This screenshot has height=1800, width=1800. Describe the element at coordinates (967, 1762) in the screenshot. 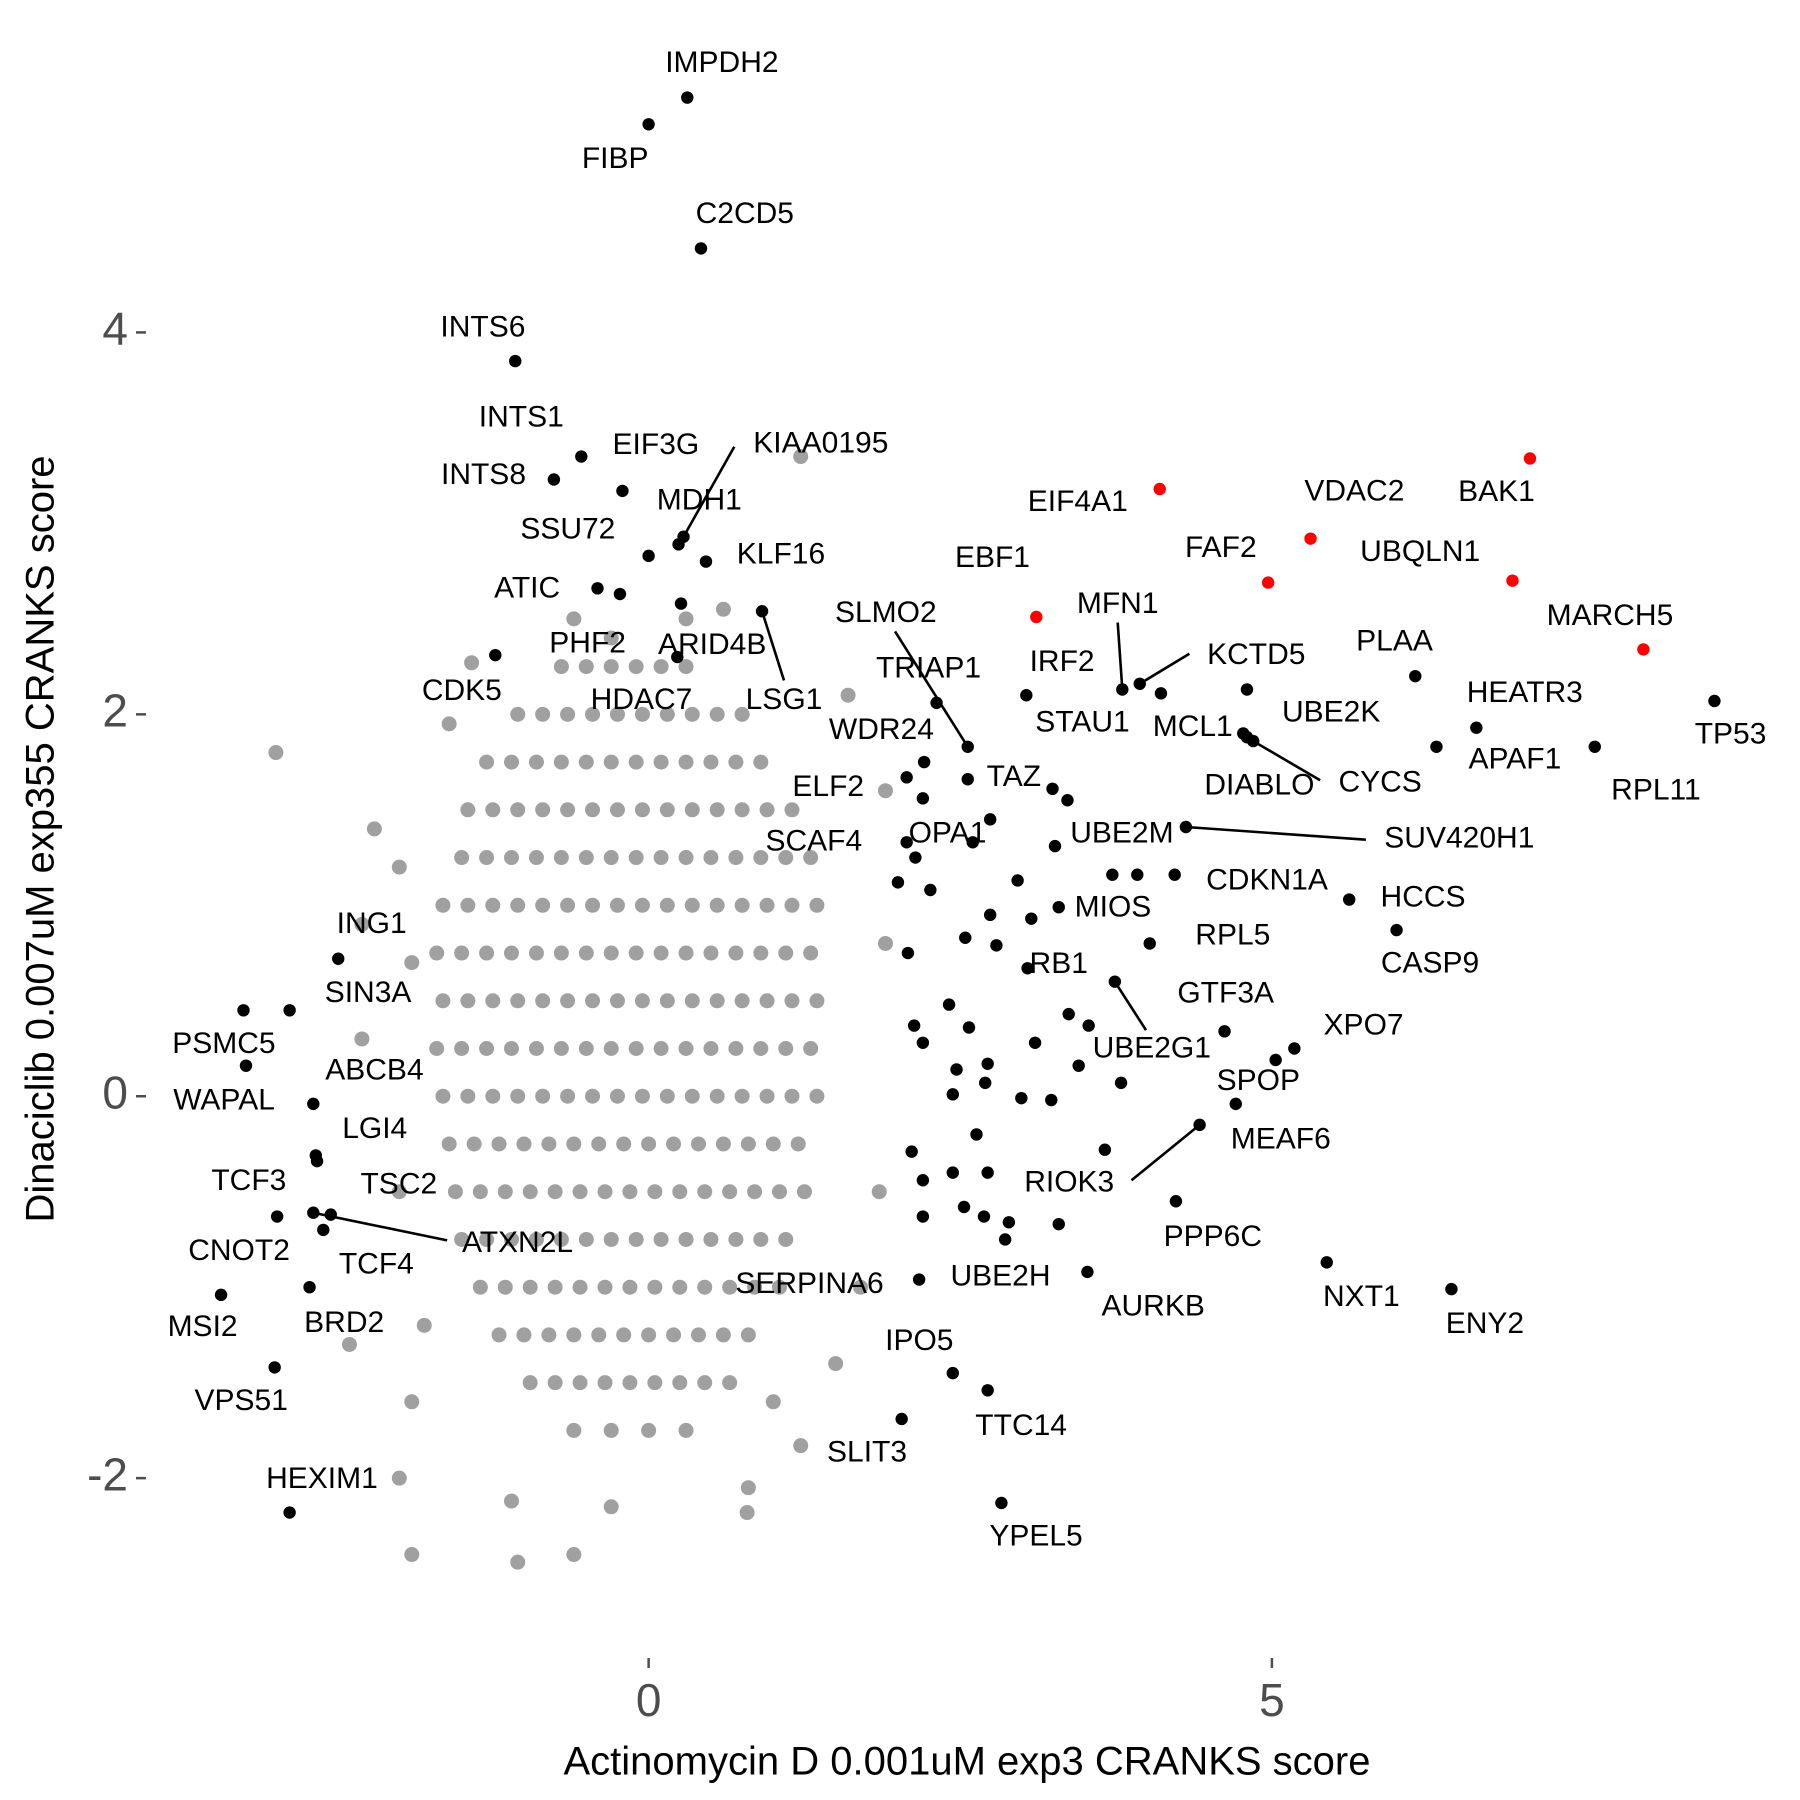

I see `x-axis-title: Actinomycin D 0.001uM exp3 CRANKS score` at that location.